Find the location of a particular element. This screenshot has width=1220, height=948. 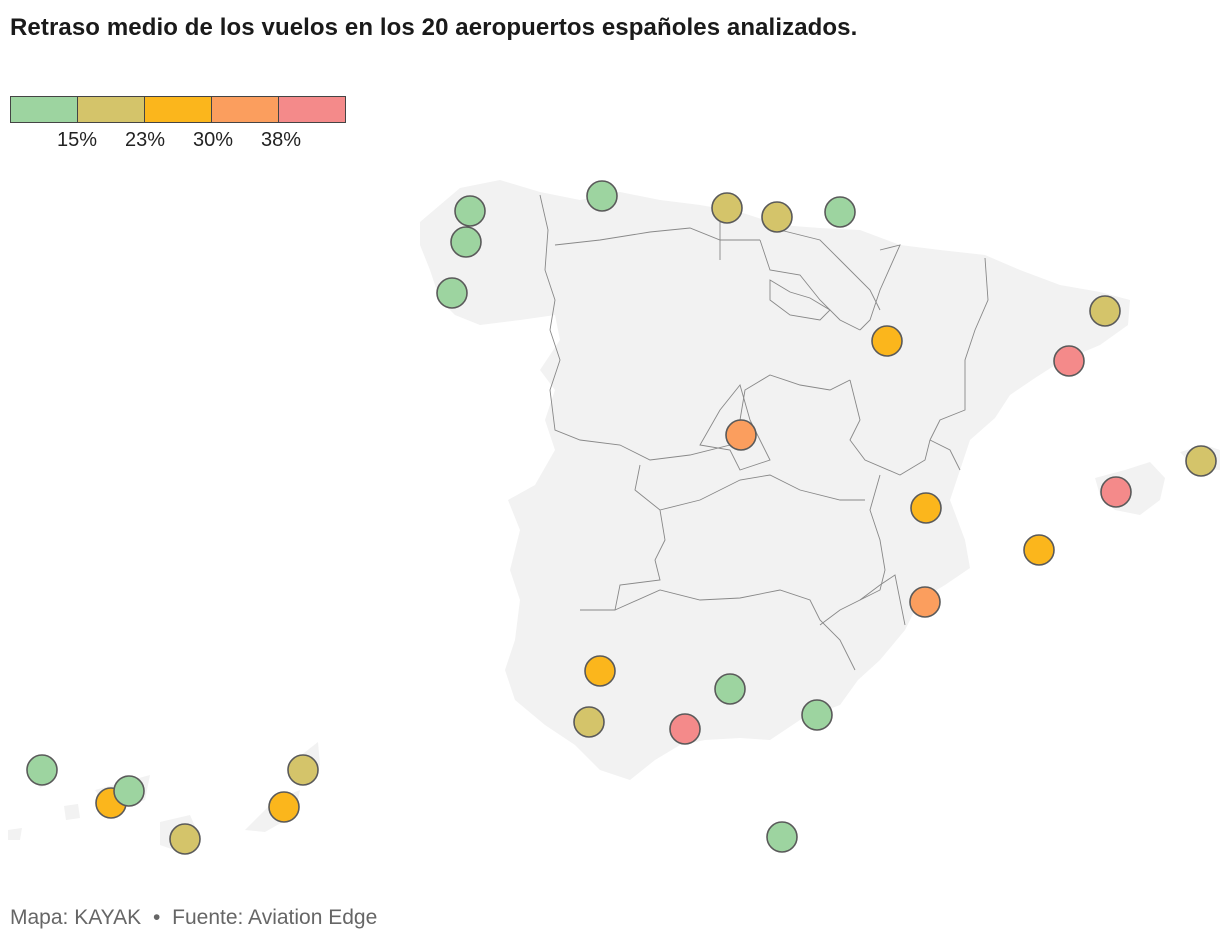

border-la-rioja is located at coordinates (800, 300).